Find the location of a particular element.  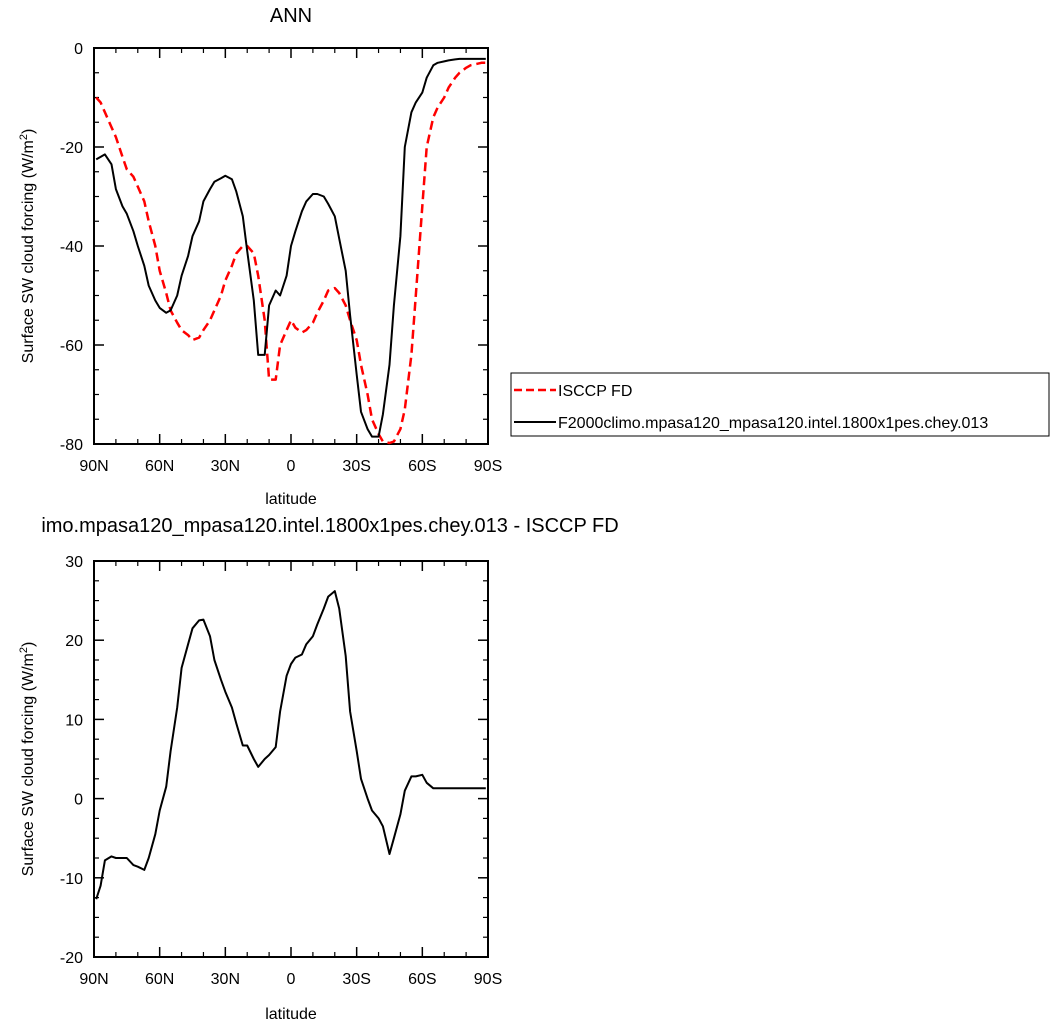

legend-box is located at coordinates (780, 404).